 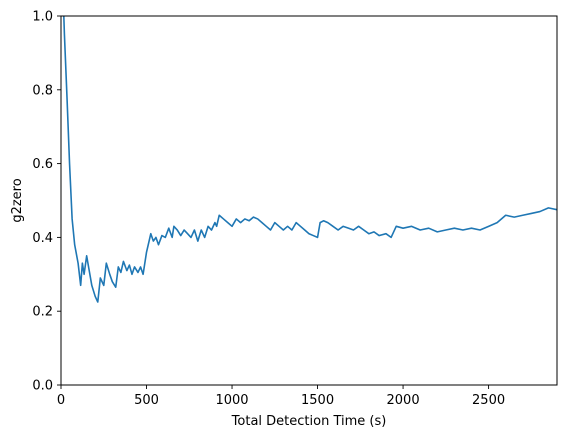 What do you see at coordinates (231, 400) in the screenshot?
I see `x-tick-label: 1000` at bounding box center [231, 400].